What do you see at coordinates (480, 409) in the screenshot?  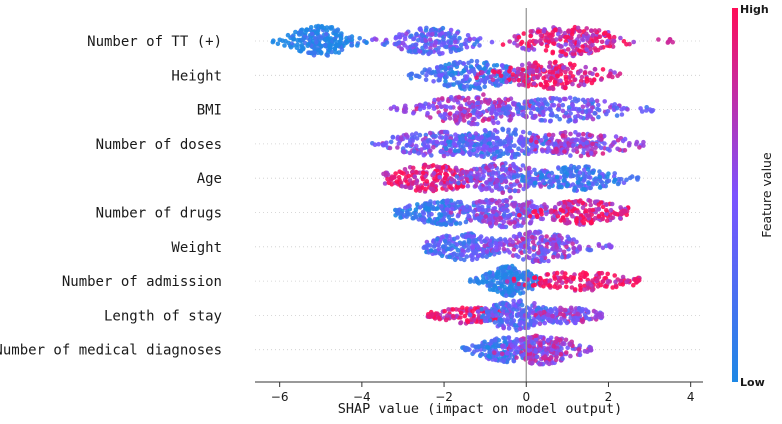 I see `x-axis-title: SHAP value (impact on model output)` at bounding box center [480, 409].